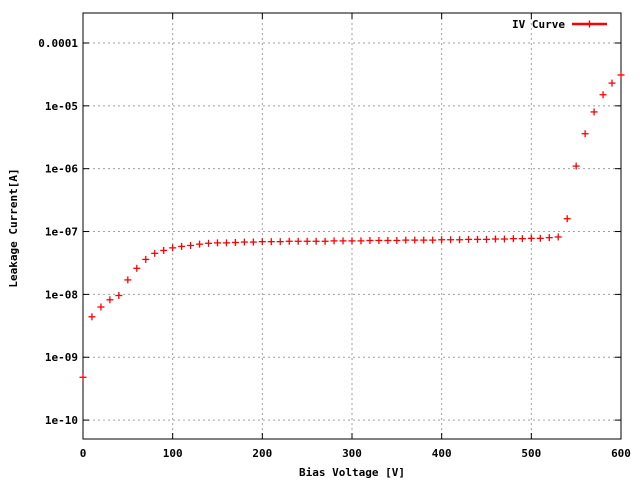  I want to click on y-tick-label: 1e-10, so click(61, 420).